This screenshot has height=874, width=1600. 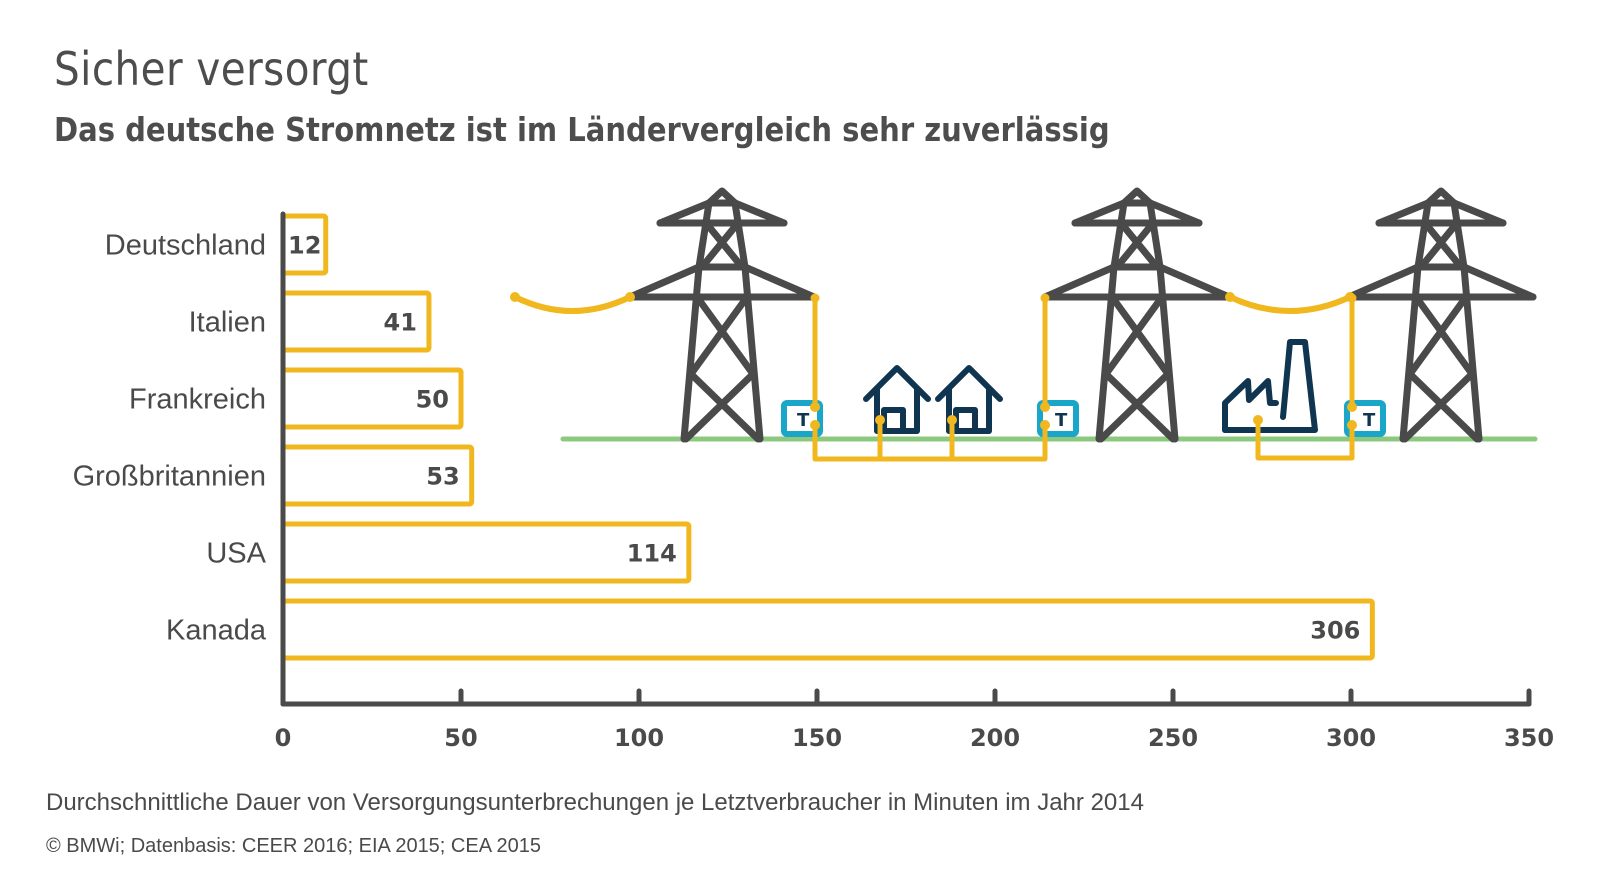 I want to click on value-label: 50, so click(x=432, y=400).